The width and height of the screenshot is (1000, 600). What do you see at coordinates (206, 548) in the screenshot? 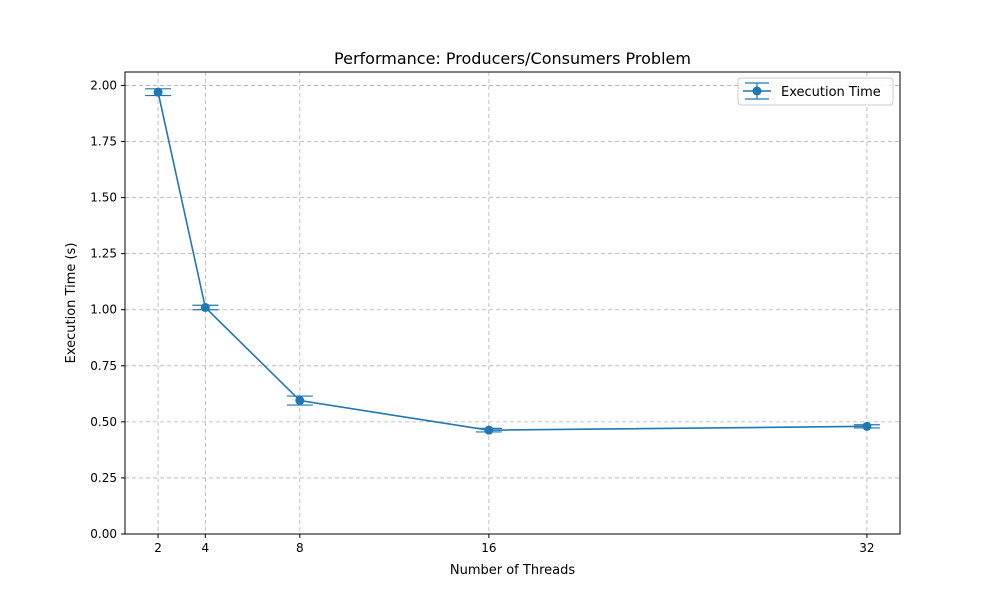
I see `x-tick-label: 4` at bounding box center [206, 548].